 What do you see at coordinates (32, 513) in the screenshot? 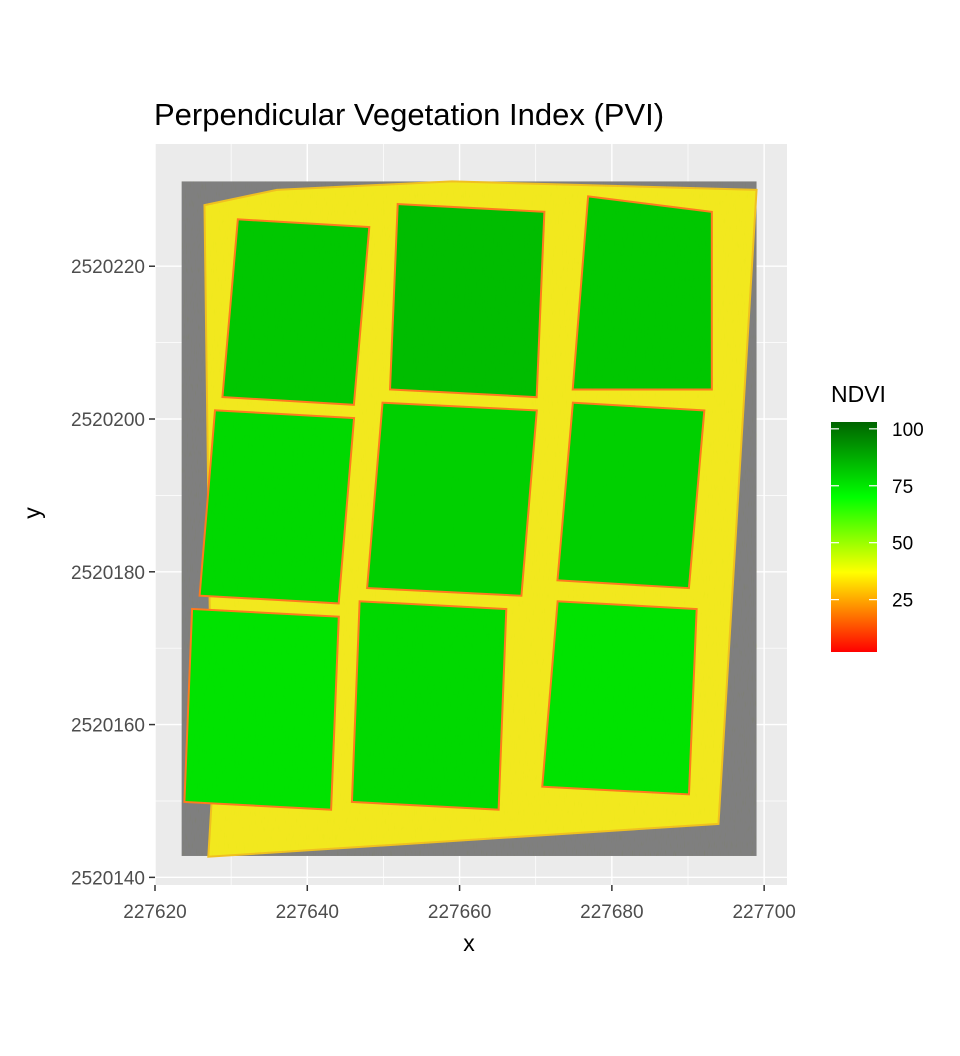
I see `y-axis-title: y` at bounding box center [32, 513].